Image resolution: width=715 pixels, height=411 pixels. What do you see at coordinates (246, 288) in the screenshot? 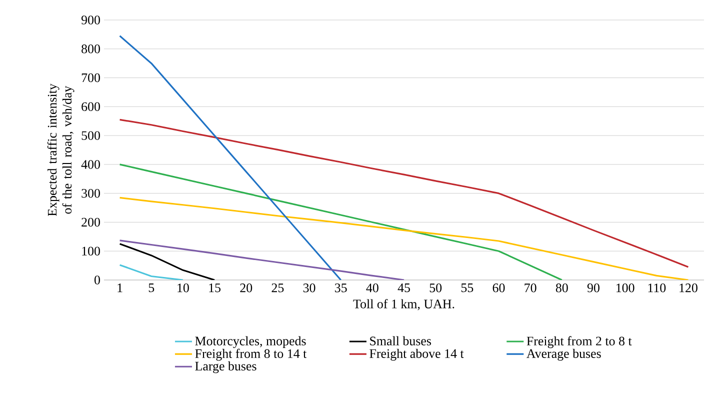
I see `x-tick-label: 20` at bounding box center [246, 288].